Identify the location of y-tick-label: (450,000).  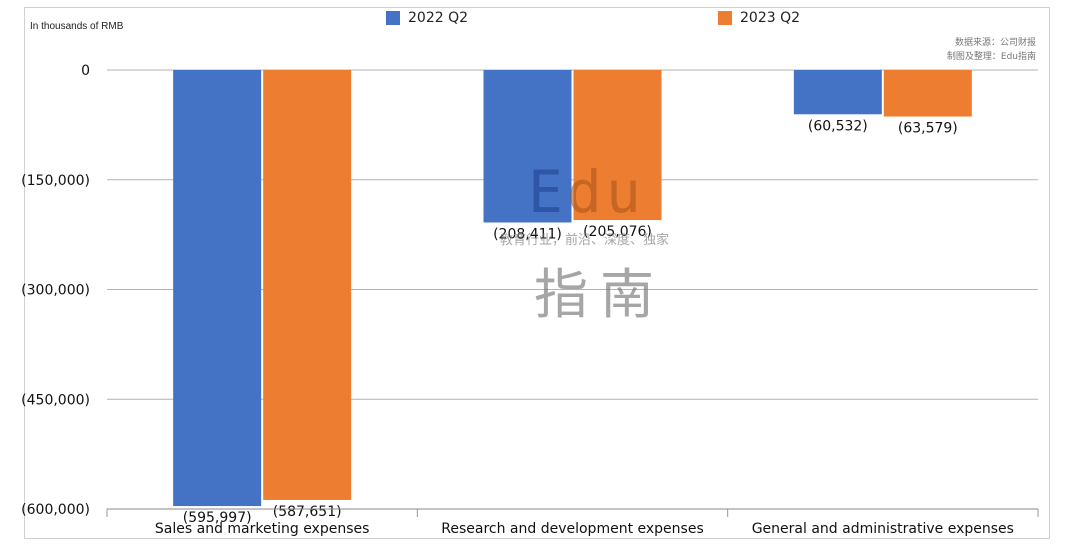
(55, 400).